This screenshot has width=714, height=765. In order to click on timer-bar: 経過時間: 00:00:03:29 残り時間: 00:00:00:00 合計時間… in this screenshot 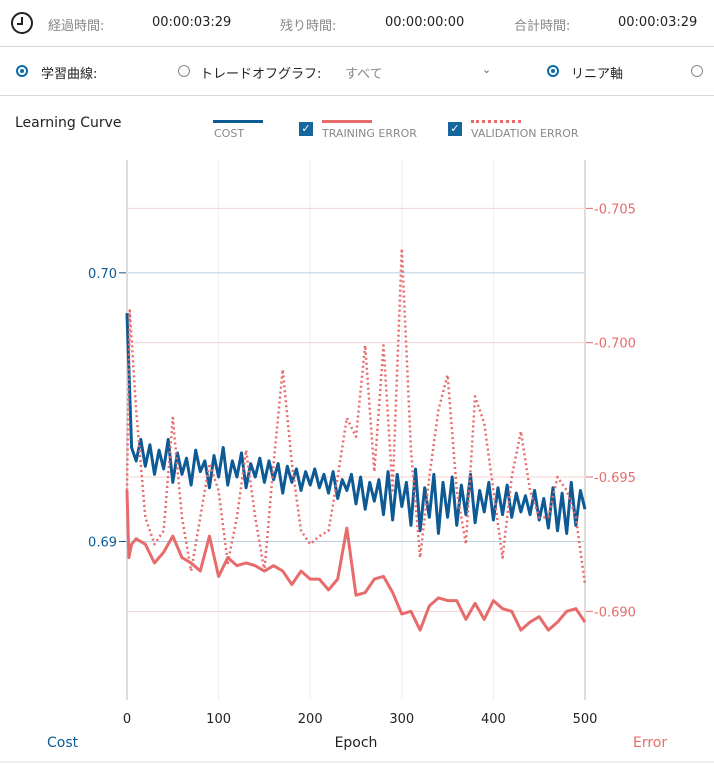, I will do `click(357, 23)`.